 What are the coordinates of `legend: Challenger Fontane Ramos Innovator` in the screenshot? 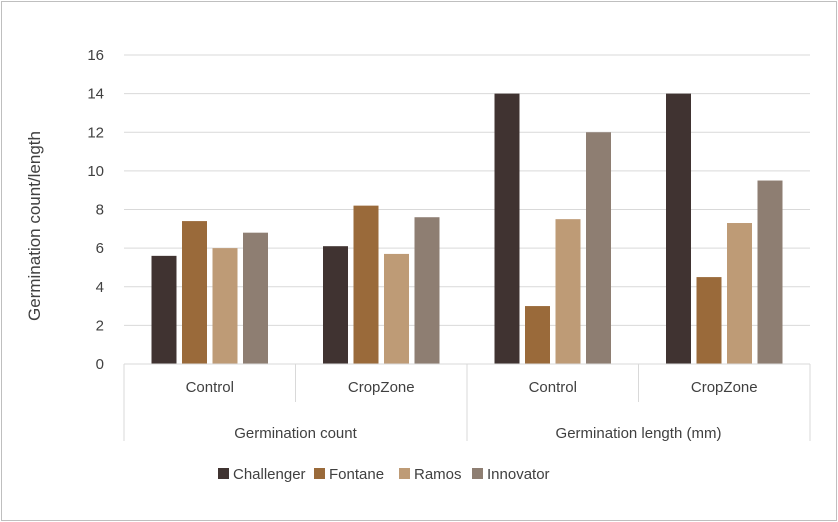 It's located at (384, 474).